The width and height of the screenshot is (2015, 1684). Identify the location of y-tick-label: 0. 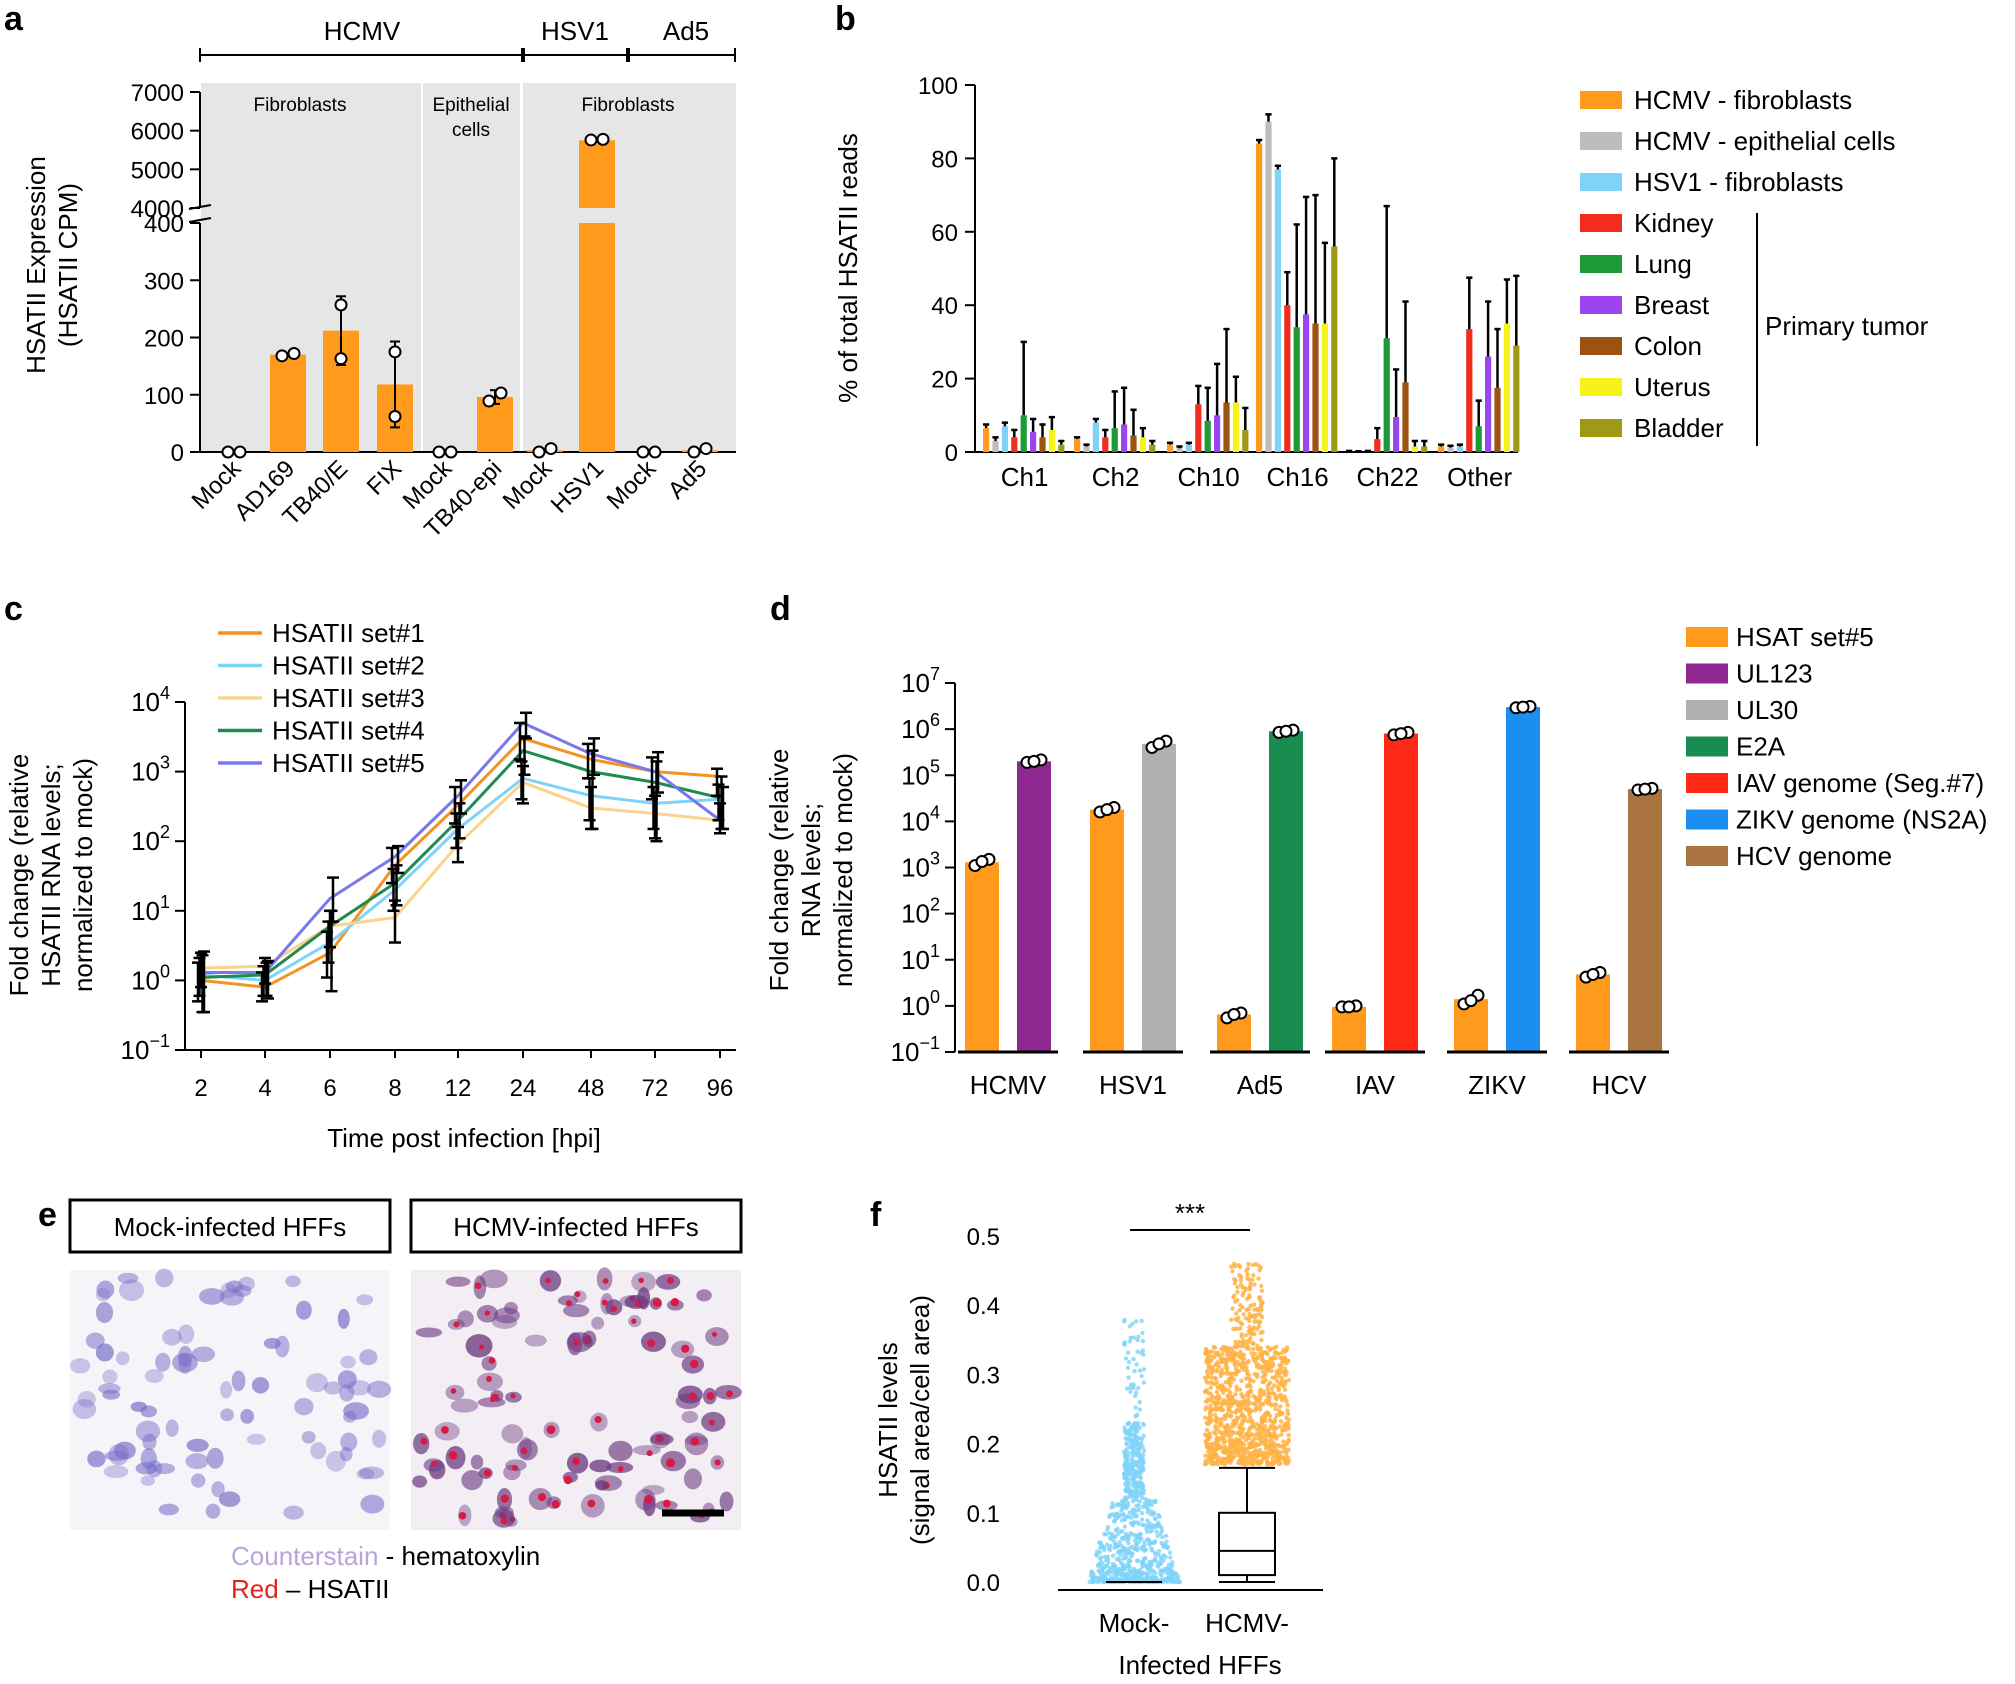
(951, 453).